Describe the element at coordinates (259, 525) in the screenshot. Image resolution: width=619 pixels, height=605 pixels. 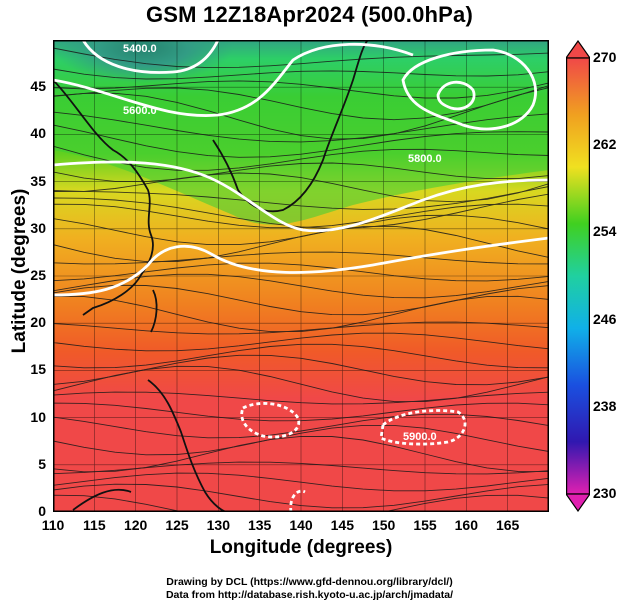
I see `x-tick-label: 135` at that location.